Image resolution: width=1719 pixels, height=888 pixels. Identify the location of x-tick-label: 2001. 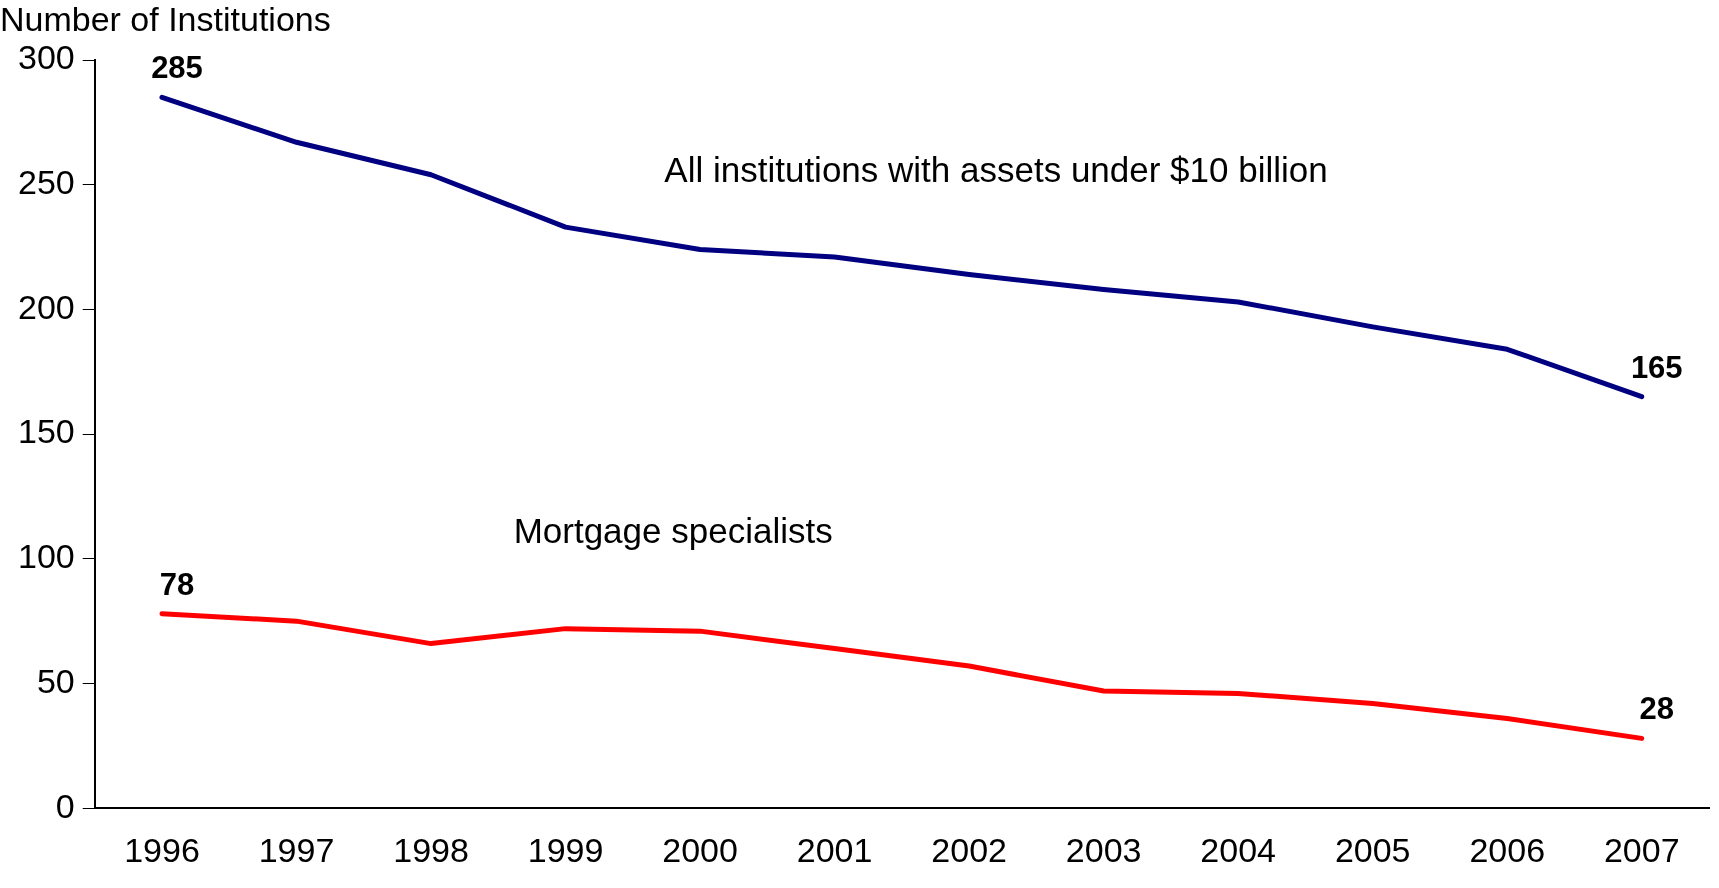
(834, 849).